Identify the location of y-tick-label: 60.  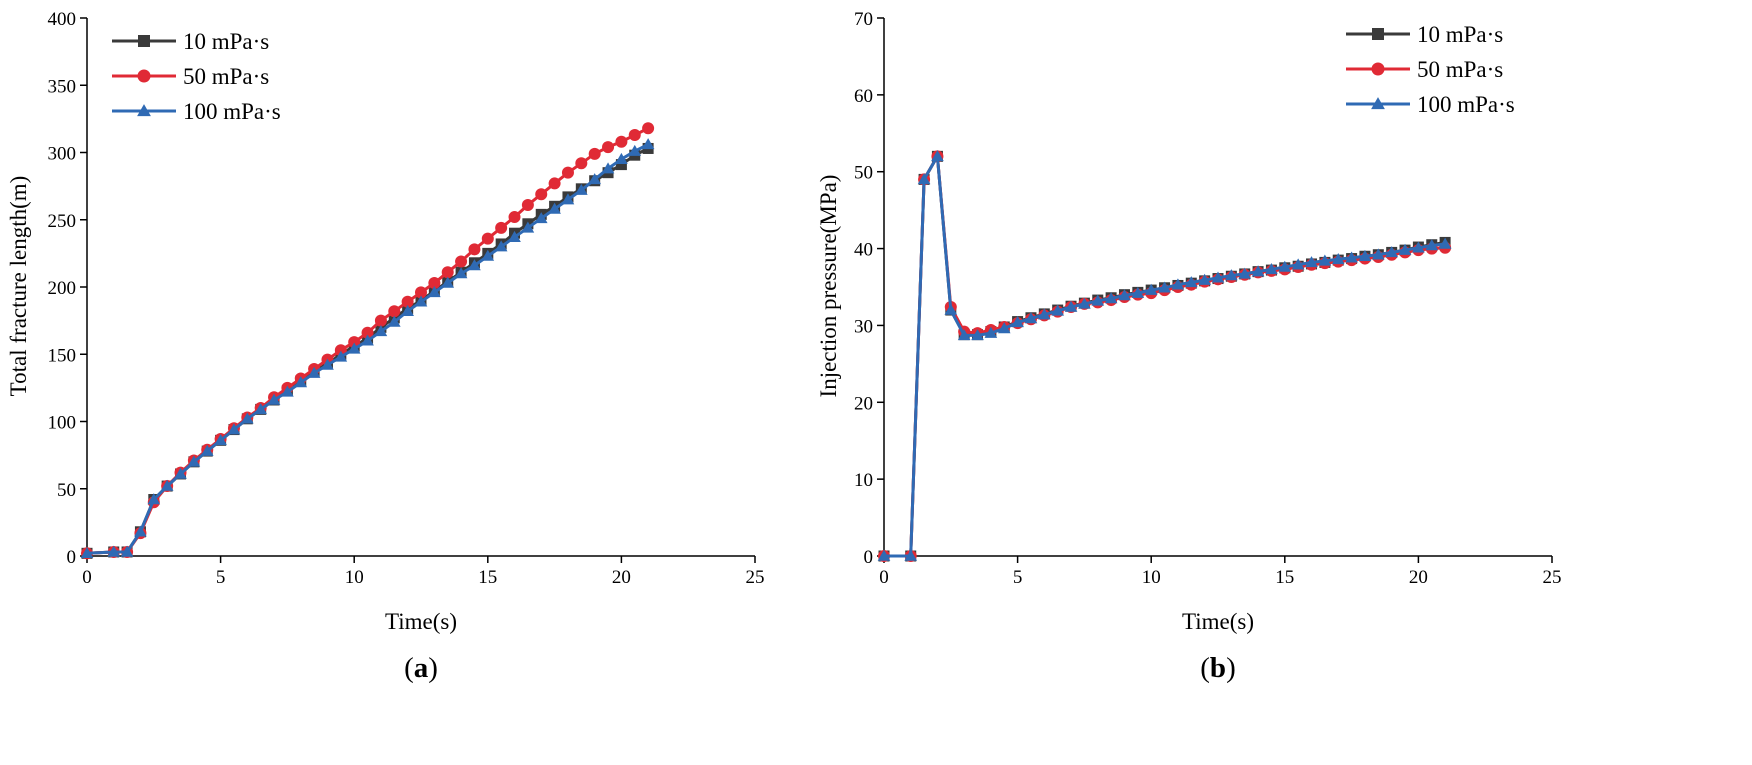
(863, 96).